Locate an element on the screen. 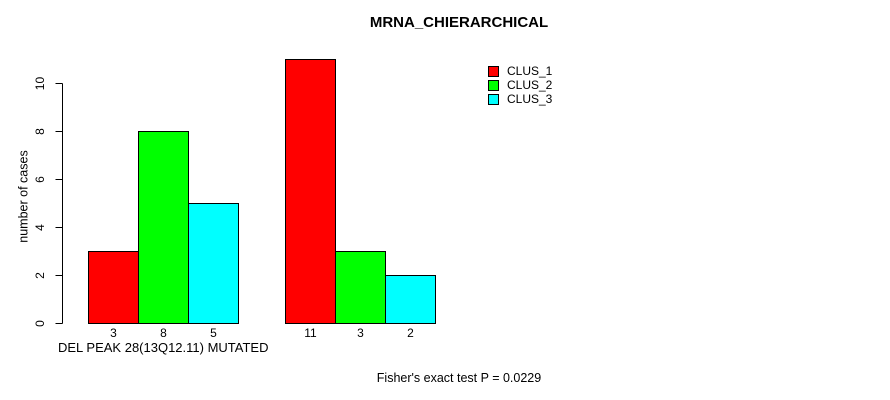  y-tick-label: 10 is located at coordinates (40, 84).